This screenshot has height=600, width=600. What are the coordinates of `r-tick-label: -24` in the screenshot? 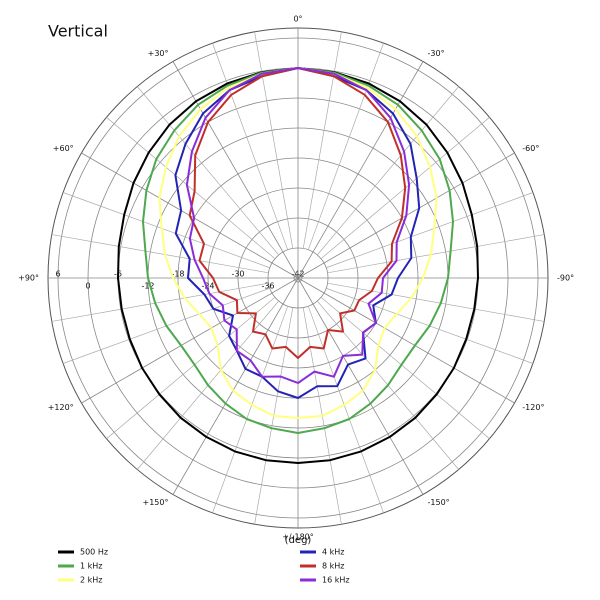 It's located at (207, 286).